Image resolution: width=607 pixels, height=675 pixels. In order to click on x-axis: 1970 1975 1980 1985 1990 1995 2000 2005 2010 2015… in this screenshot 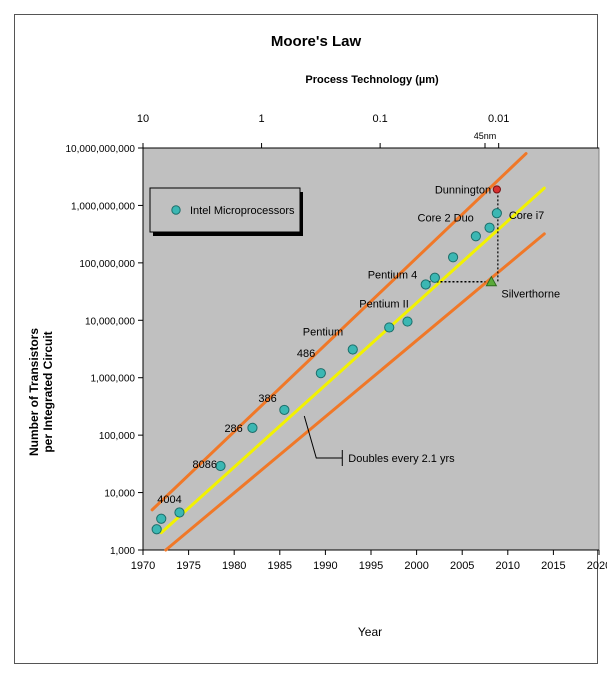, I will do `click(369, 560)`.